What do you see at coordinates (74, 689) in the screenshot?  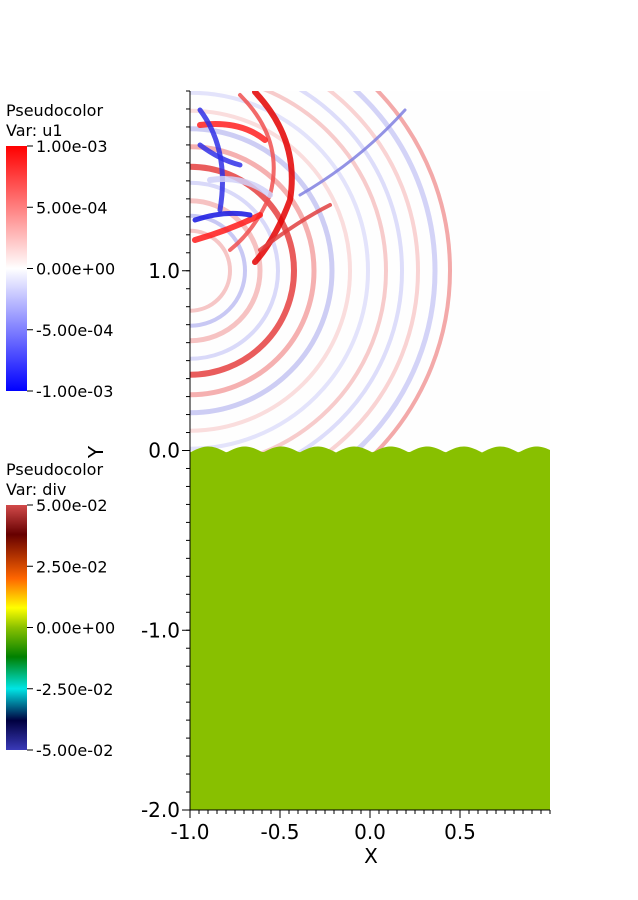 I see `legend-tick-label: -2.50e-02` at bounding box center [74, 689].